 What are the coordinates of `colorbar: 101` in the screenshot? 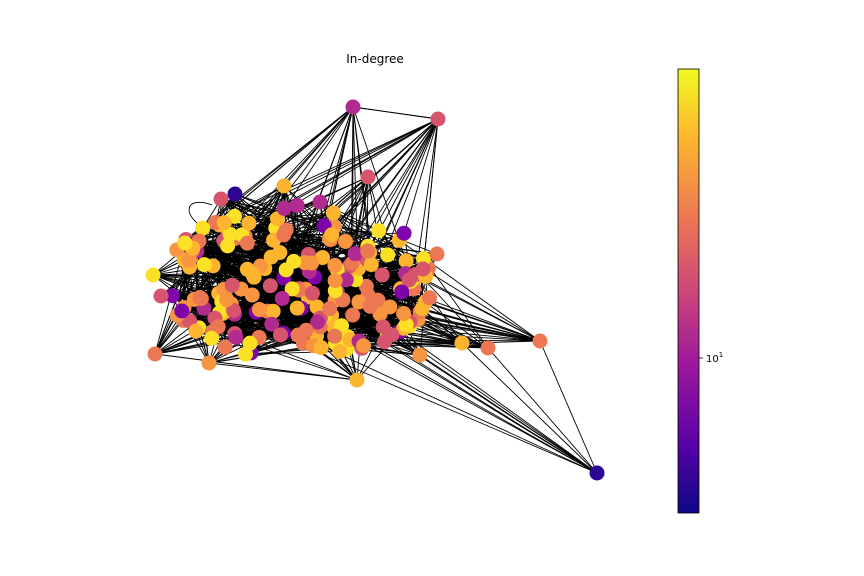 It's located at (700, 291).